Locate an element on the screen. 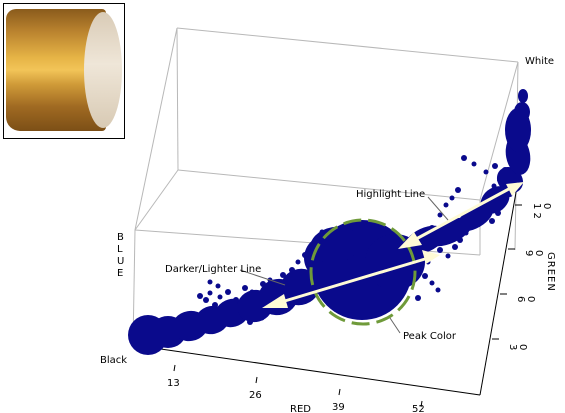 This screenshot has height=413, width=565. darker-lighter-arrowhead-right is located at coordinates (431, 257).